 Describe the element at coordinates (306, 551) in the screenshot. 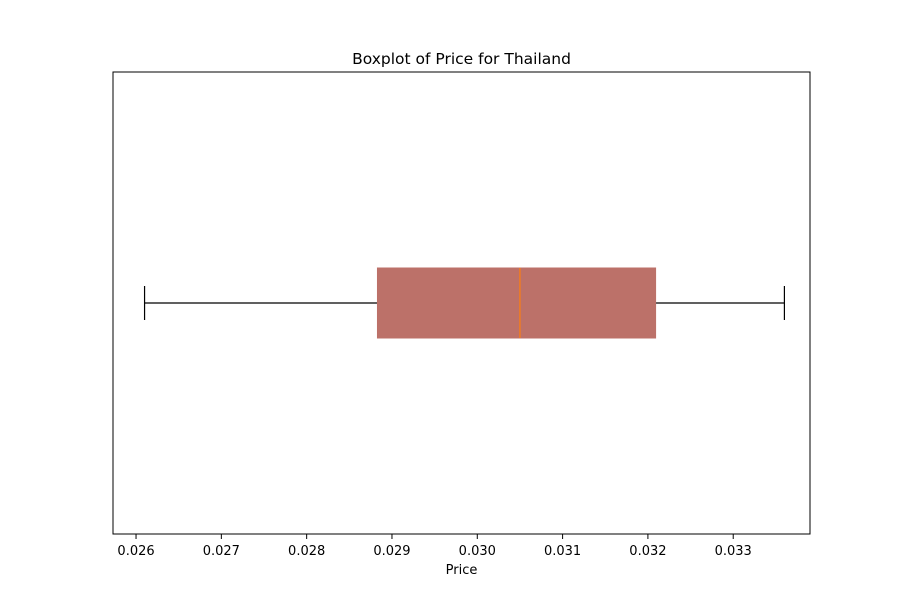

I see `x-tick-label: 0.028` at that location.